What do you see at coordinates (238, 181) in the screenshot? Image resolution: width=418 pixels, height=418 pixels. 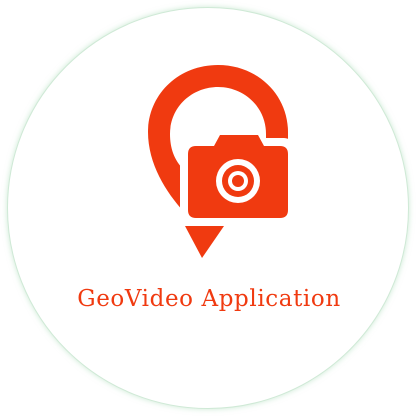 I see `camera-lens-center` at bounding box center [238, 181].